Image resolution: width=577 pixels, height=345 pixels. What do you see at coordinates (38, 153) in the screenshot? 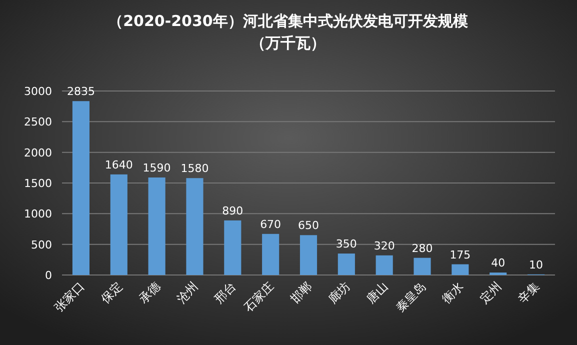
I see `y-tick-label: 2000` at bounding box center [38, 153].